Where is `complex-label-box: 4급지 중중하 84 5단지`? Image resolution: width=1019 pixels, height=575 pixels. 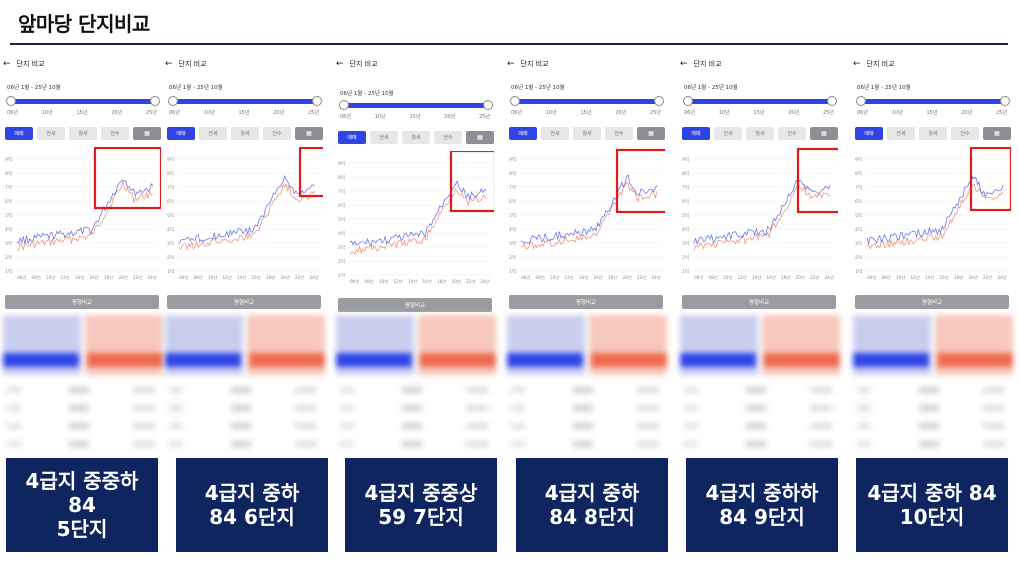
complex-label-box: 4급지 중중하 84 5단지 is located at coordinates (82, 505).